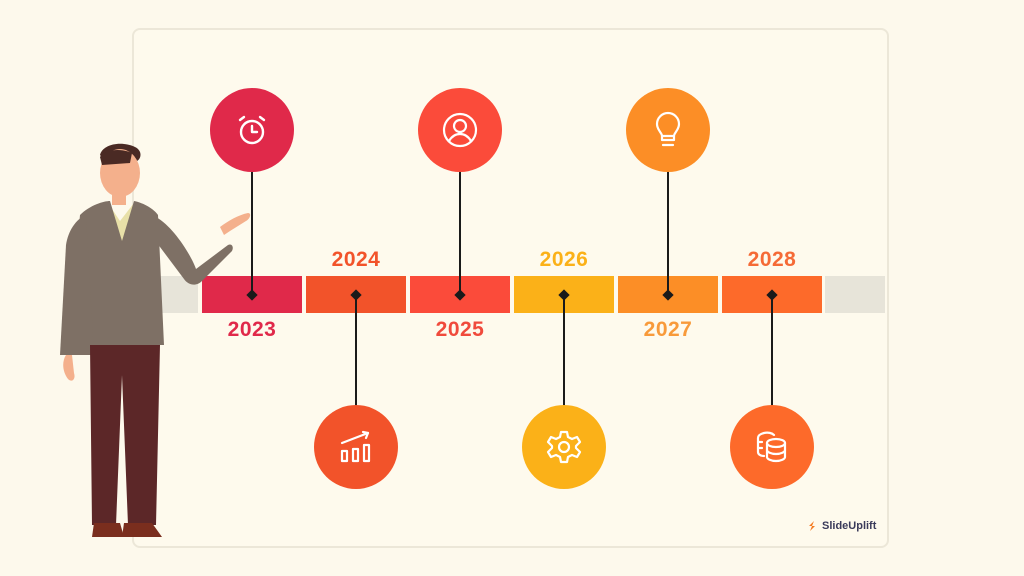 Image resolution: width=1024 pixels, height=576 pixels. What do you see at coordinates (812, 526) in the screenshot?
I see `slideuplift-logo-icon` at bounding box center [812, 526].